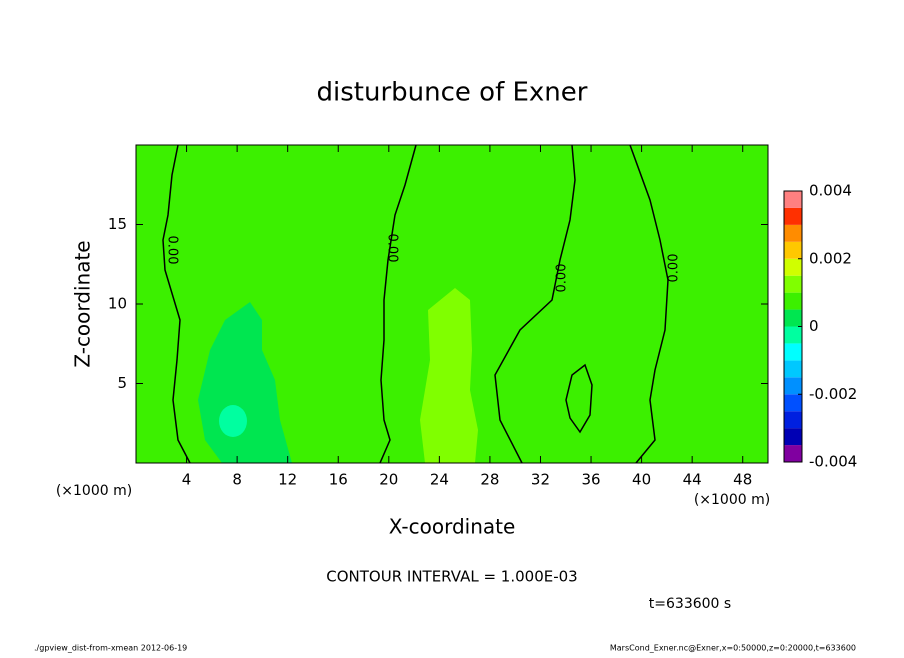 The height and width of the screenshot is (658, 904). I want to click on x-tick-label: 44, so click(692, 480).